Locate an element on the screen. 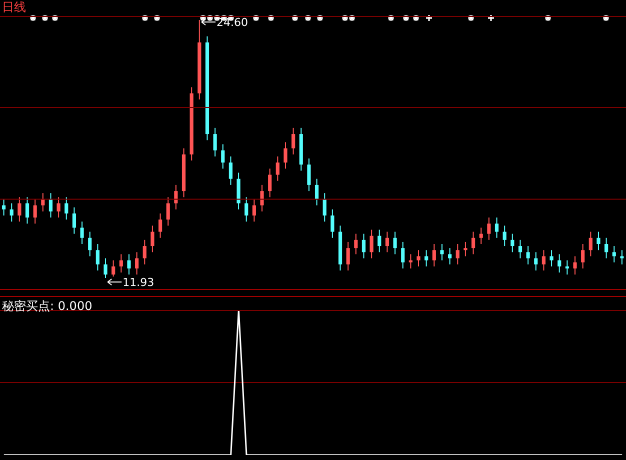  annotation: 11.93 is located at coordinates (138, 283).